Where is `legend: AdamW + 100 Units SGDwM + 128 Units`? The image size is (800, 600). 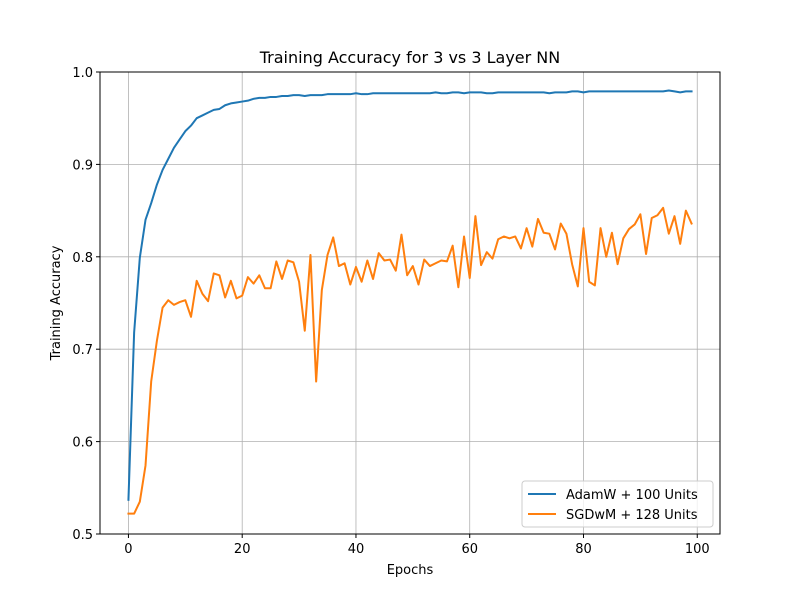
legend: AdamW + 100 Units SGDwM + 128 Units is located at coordinates (617, 504).